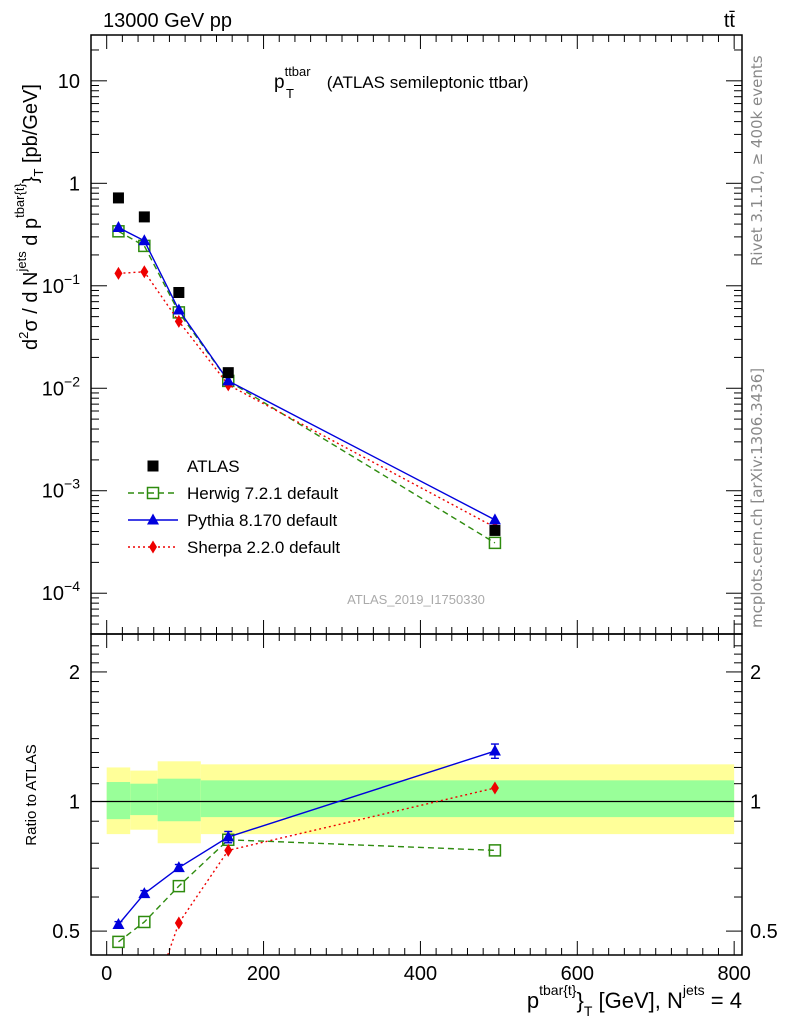  I want to click on xlabel-gev: [GeV], N, so click(637, 1000).